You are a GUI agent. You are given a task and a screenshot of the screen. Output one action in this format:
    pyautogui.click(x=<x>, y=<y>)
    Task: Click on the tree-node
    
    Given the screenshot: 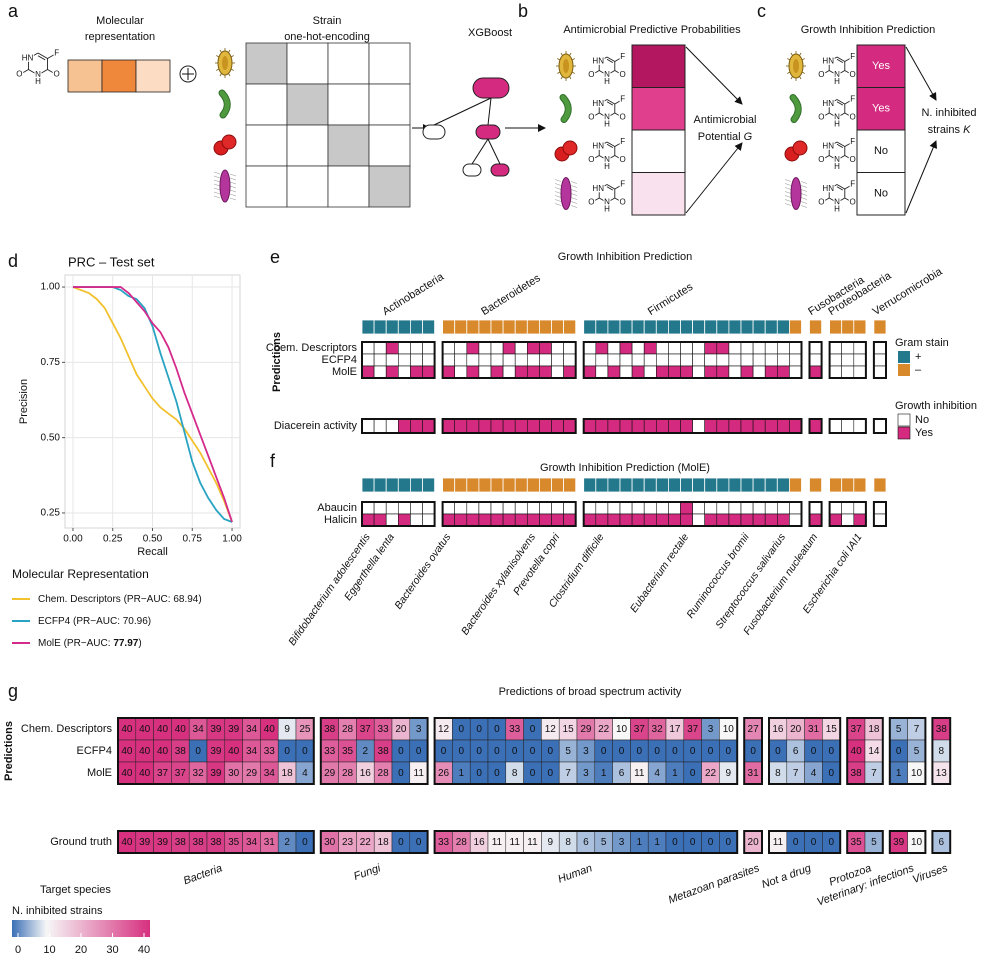 What is the action you would take?
    pyautogui.click(x=500, y=170)
    